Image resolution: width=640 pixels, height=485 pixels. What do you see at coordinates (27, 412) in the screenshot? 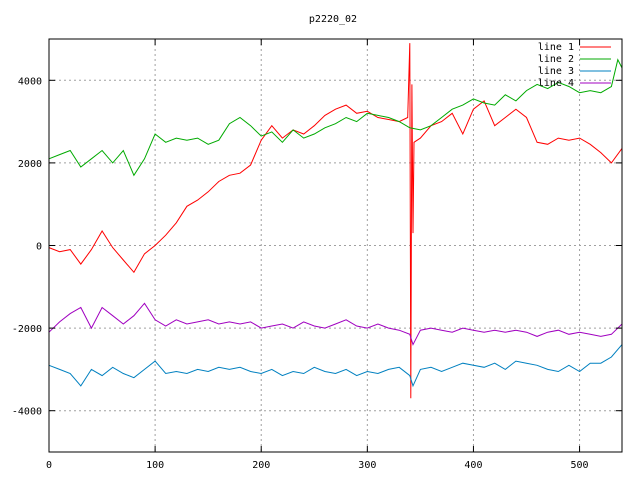
I see `y-tick-label: -4000` at bounding box center [27, 412].